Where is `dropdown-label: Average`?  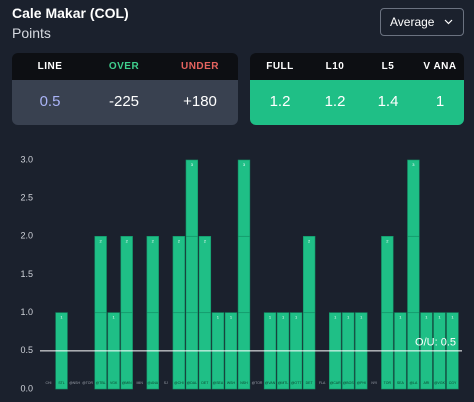 dropdown-label: Average is located at coordinates (412, 22).